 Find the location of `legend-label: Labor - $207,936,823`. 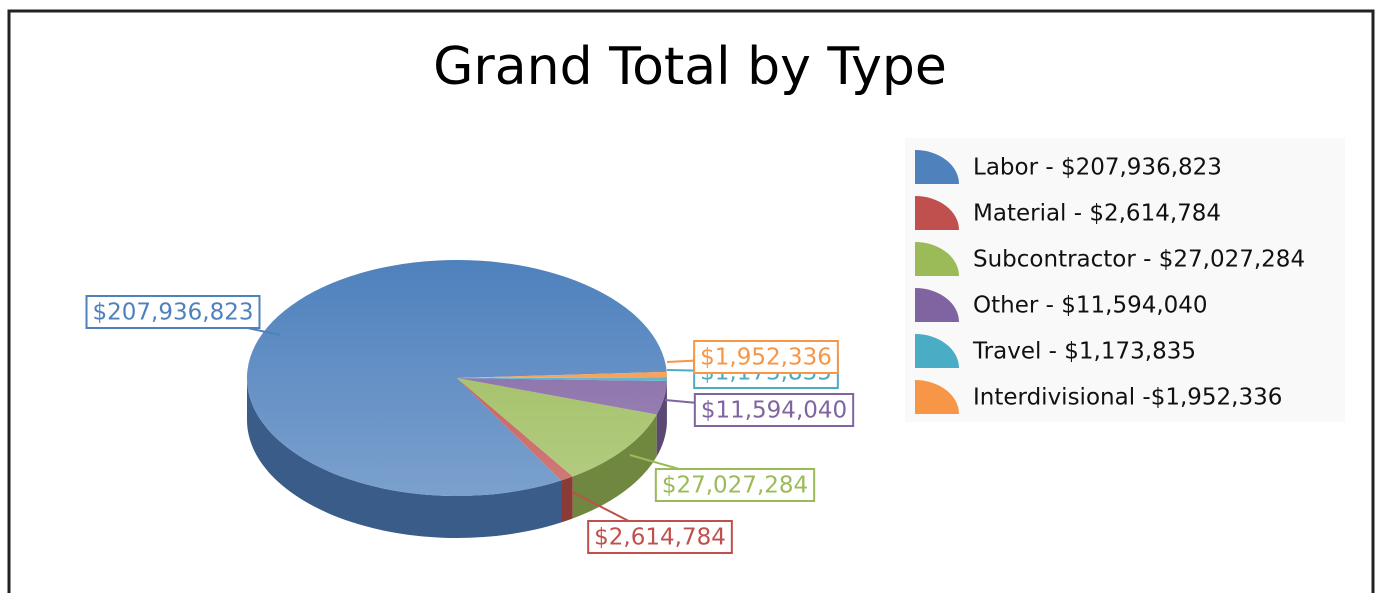

legend-label: Labor - $207,936,823 is located at coordinates (1097, 168).